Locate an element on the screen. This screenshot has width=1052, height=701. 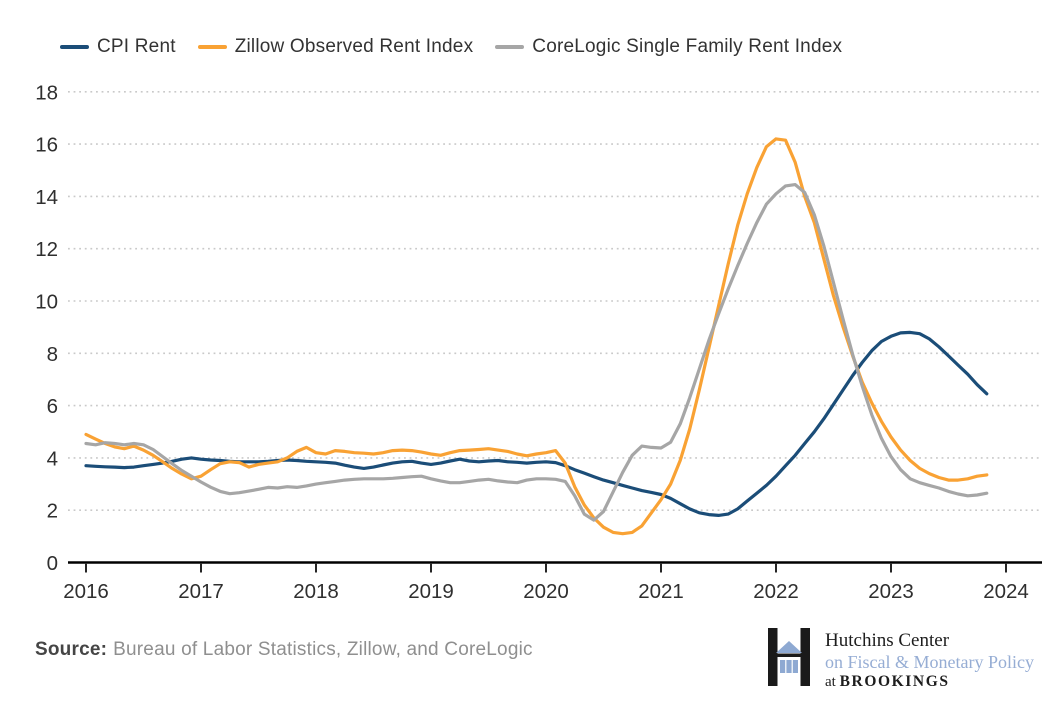
x-axis-labels: 2016 2017 2018 2019 2020 2021 2022 2023 2024 is located at coordinates (546, 591).